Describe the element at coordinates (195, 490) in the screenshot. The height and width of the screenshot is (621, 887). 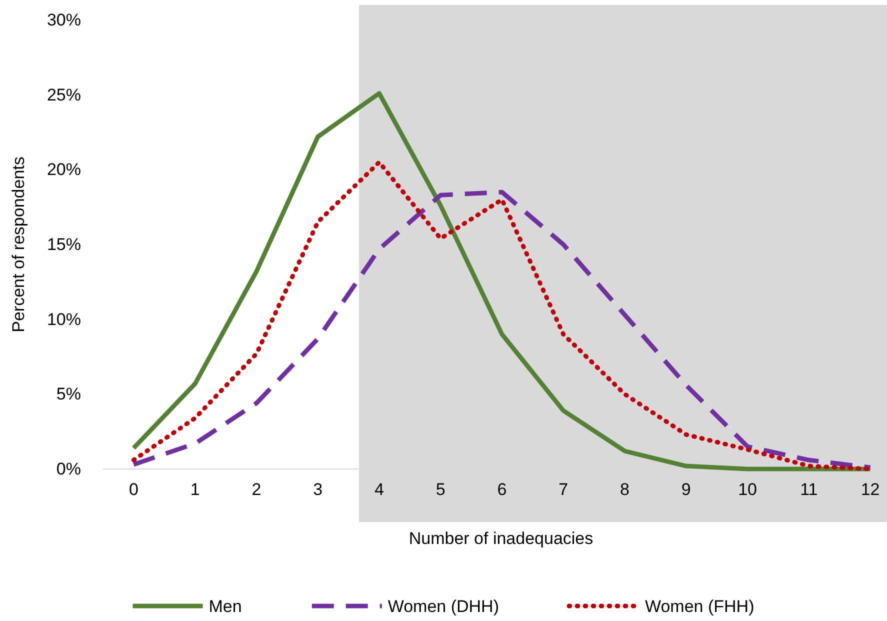
I see `x-tick-label: 1` at that location.